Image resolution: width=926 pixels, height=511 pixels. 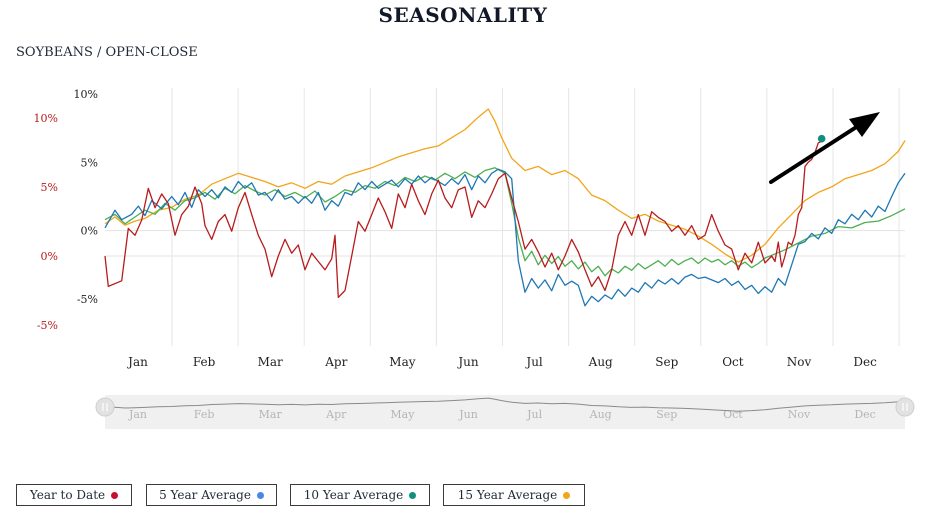 I want to click on navigator-month-label: Apr, so click(x=336, y=414).